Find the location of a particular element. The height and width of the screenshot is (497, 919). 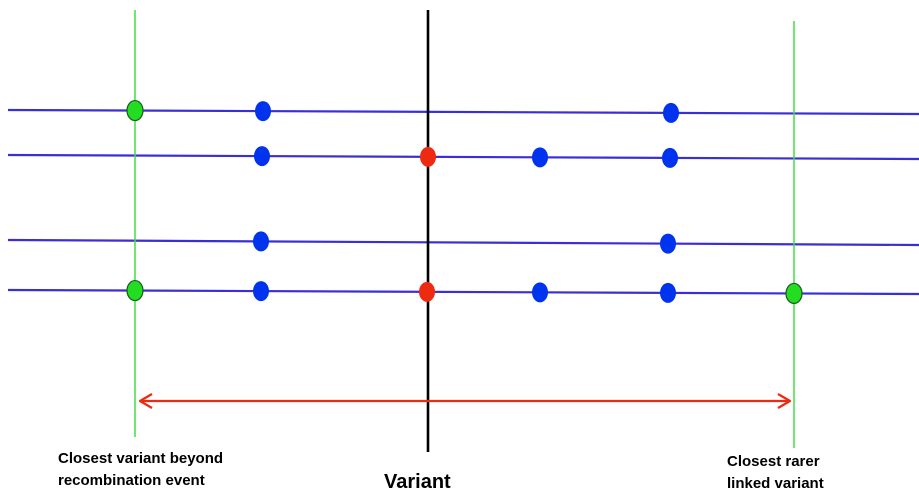

label-center-text: Variant is located at coordinates (417, 482).